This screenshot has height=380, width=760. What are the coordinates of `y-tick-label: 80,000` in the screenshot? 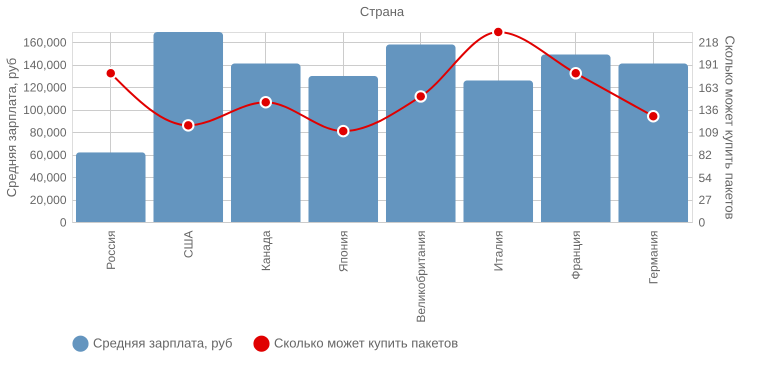 It's located at (48, 133).